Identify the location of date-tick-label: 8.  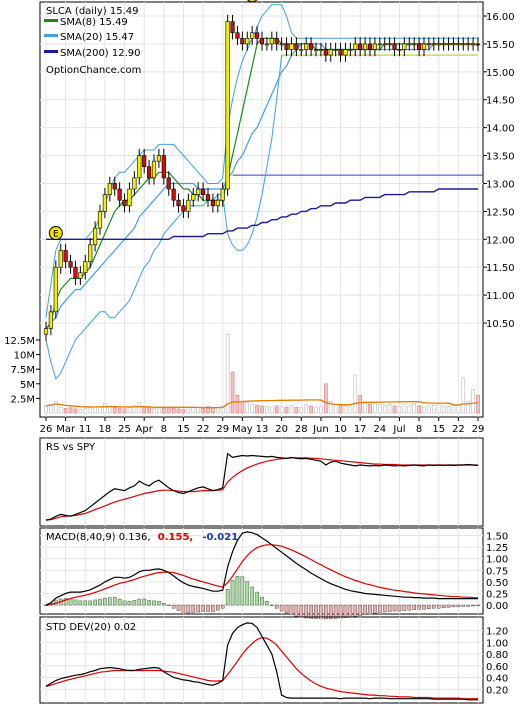
(419, 429).